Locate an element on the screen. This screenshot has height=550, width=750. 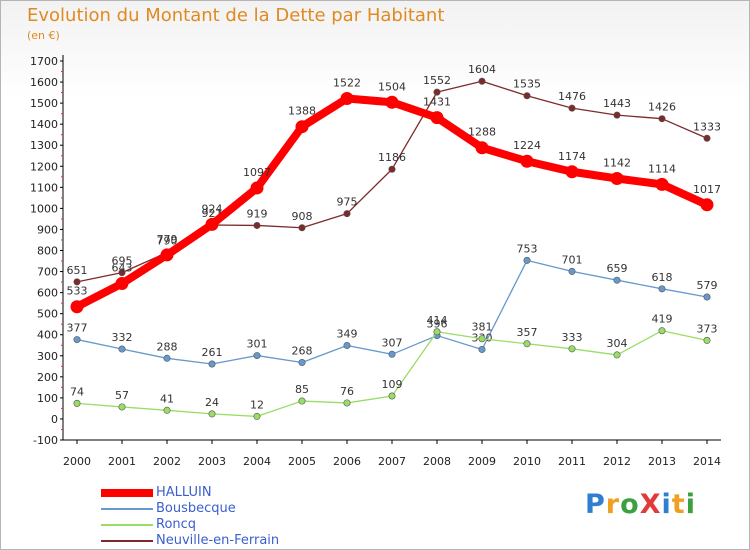
logo-letter: o is located at coordinates (630, 504).